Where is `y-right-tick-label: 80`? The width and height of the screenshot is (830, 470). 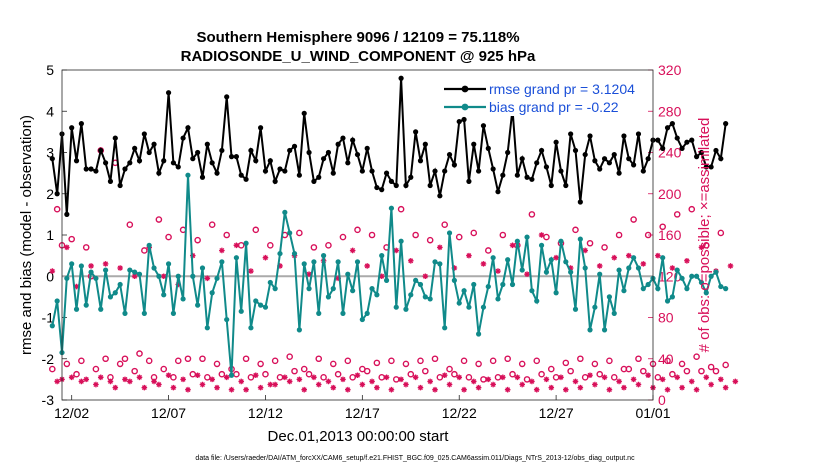 y-right-tick-label: 80 is located at coordinates (666, 318).